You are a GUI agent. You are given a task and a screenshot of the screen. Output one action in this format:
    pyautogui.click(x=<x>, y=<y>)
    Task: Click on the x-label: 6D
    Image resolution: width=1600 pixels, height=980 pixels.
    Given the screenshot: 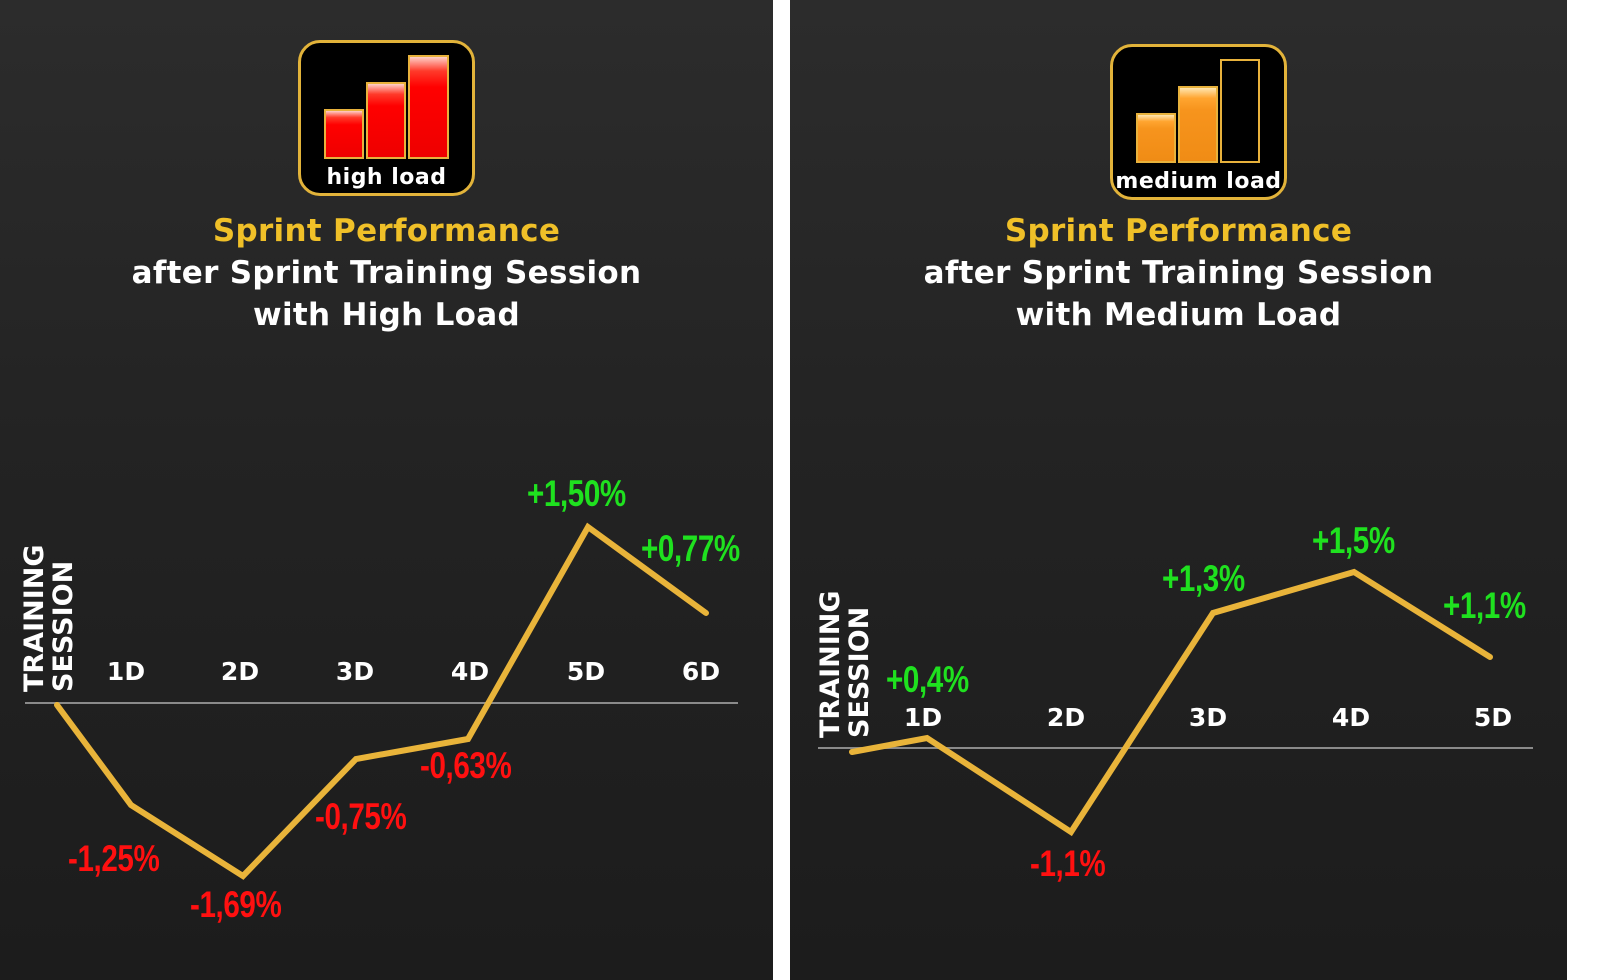 What is the action you would take?
    pyautogui.click(x=701, y=671)
    